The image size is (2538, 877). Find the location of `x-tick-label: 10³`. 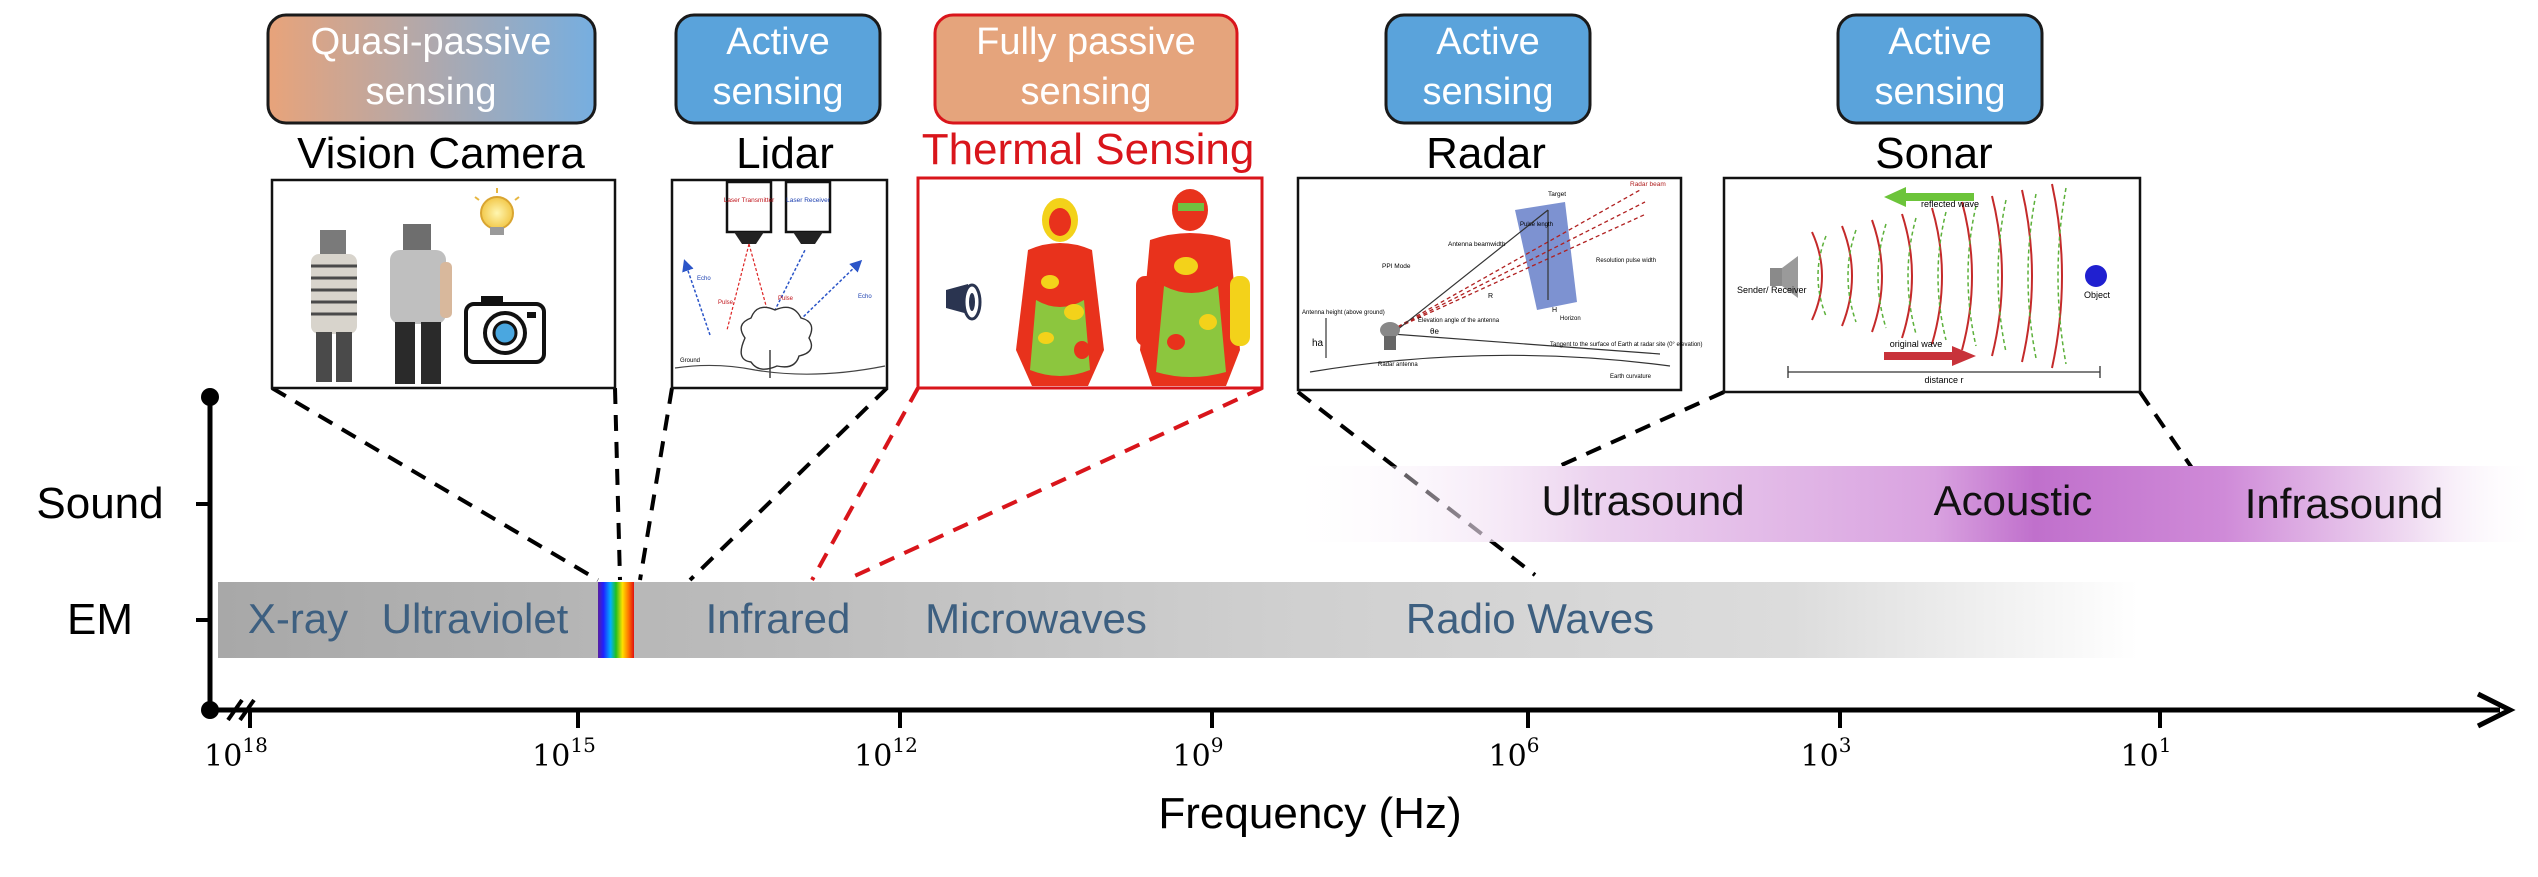

x-tick-label: 10³ is located at coordinates (1826, 753).